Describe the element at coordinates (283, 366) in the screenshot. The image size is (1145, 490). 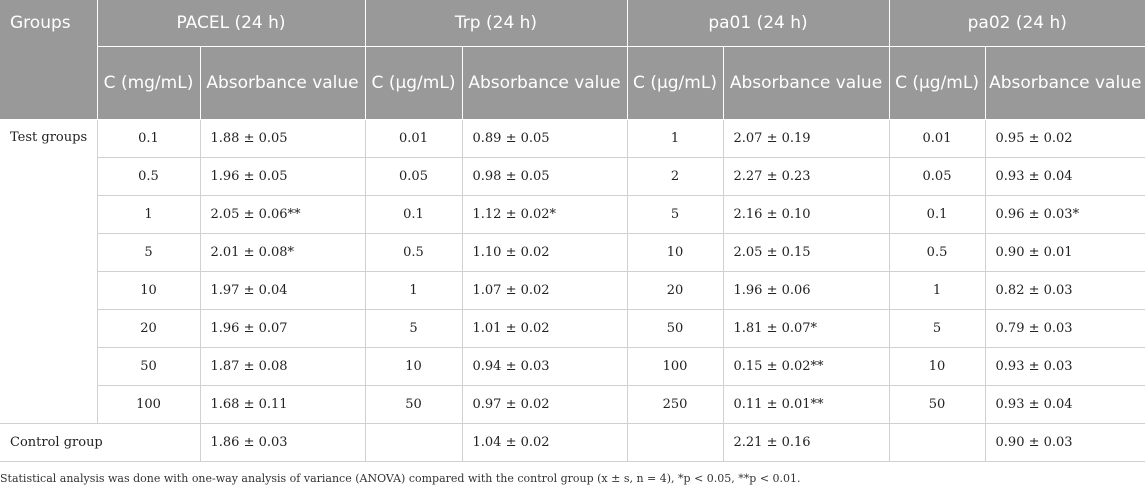
I see `absorbance-cell: 1.87 ± 0.08` at that location.